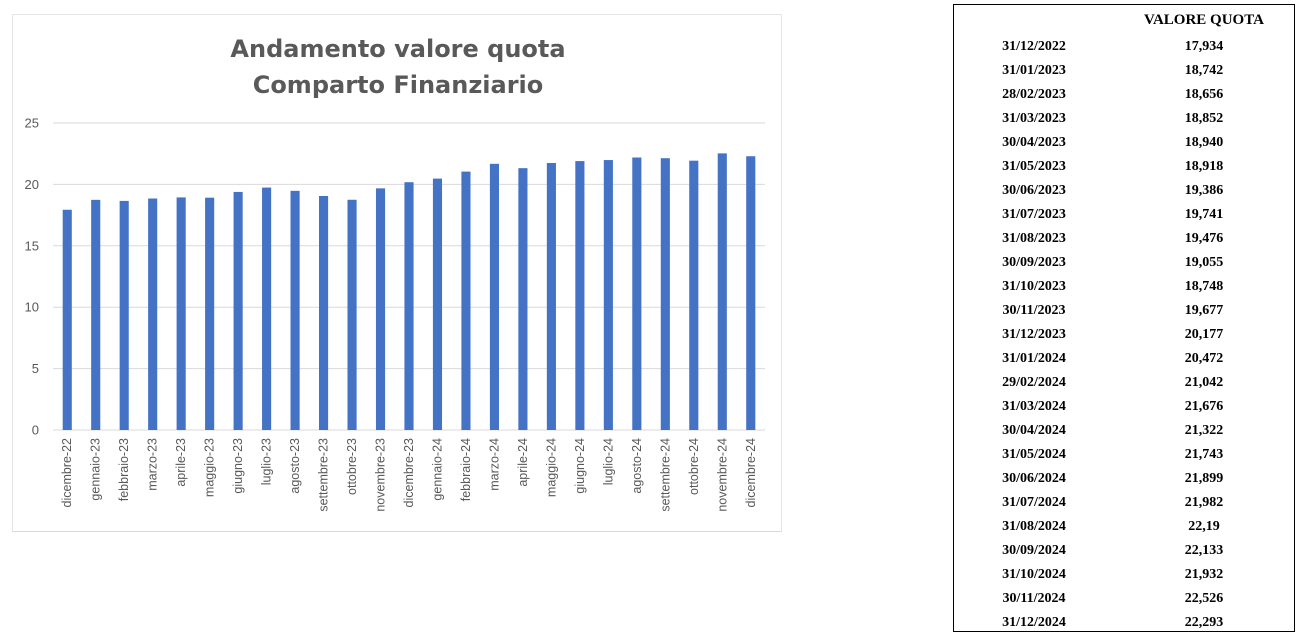 This screenshot has height=638, width=1307. What do you see at coordinates (1124, 575) in the screenshot?
I see `table-row: 31/10/2024 21,932` at bounding box center [1124, 575].